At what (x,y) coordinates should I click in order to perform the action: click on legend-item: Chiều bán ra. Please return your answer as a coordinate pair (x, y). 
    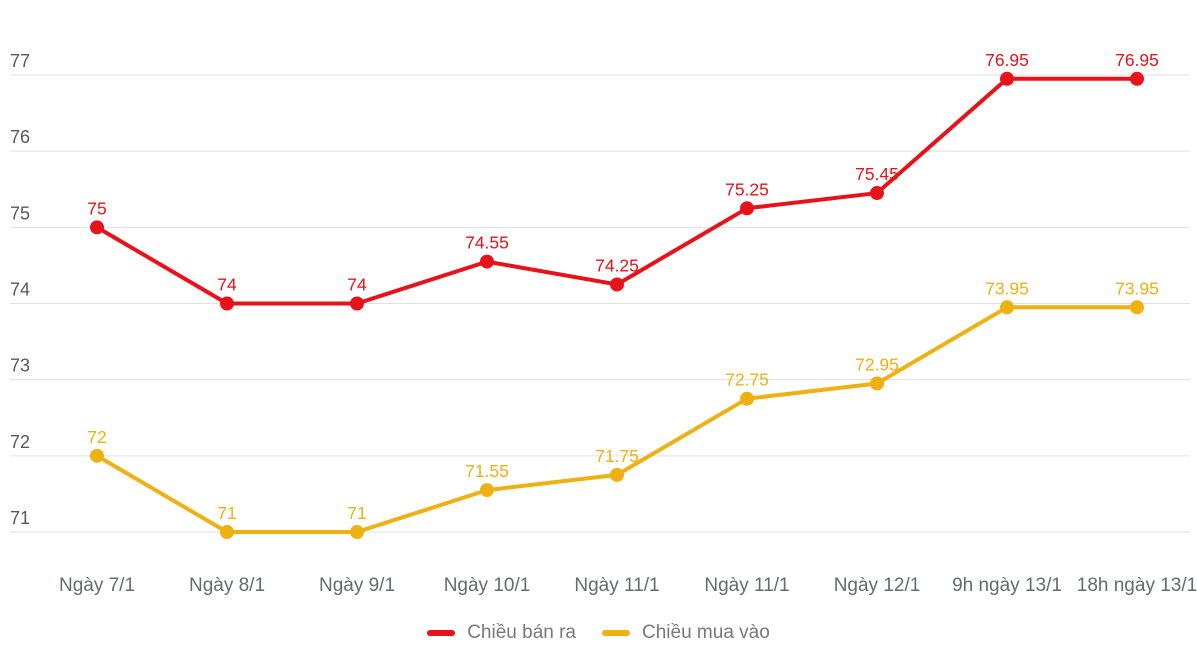
    Looking at the image, I should click on (501, 633).